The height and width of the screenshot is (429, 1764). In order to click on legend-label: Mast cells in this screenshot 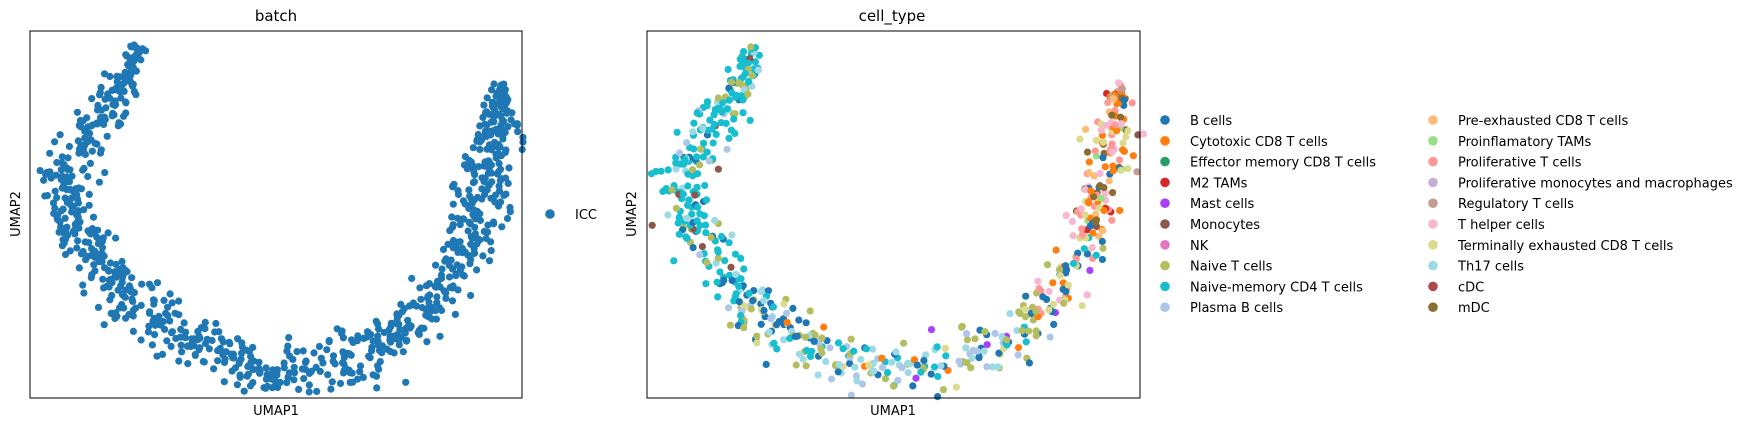, I will do `click(1222, 204)`.